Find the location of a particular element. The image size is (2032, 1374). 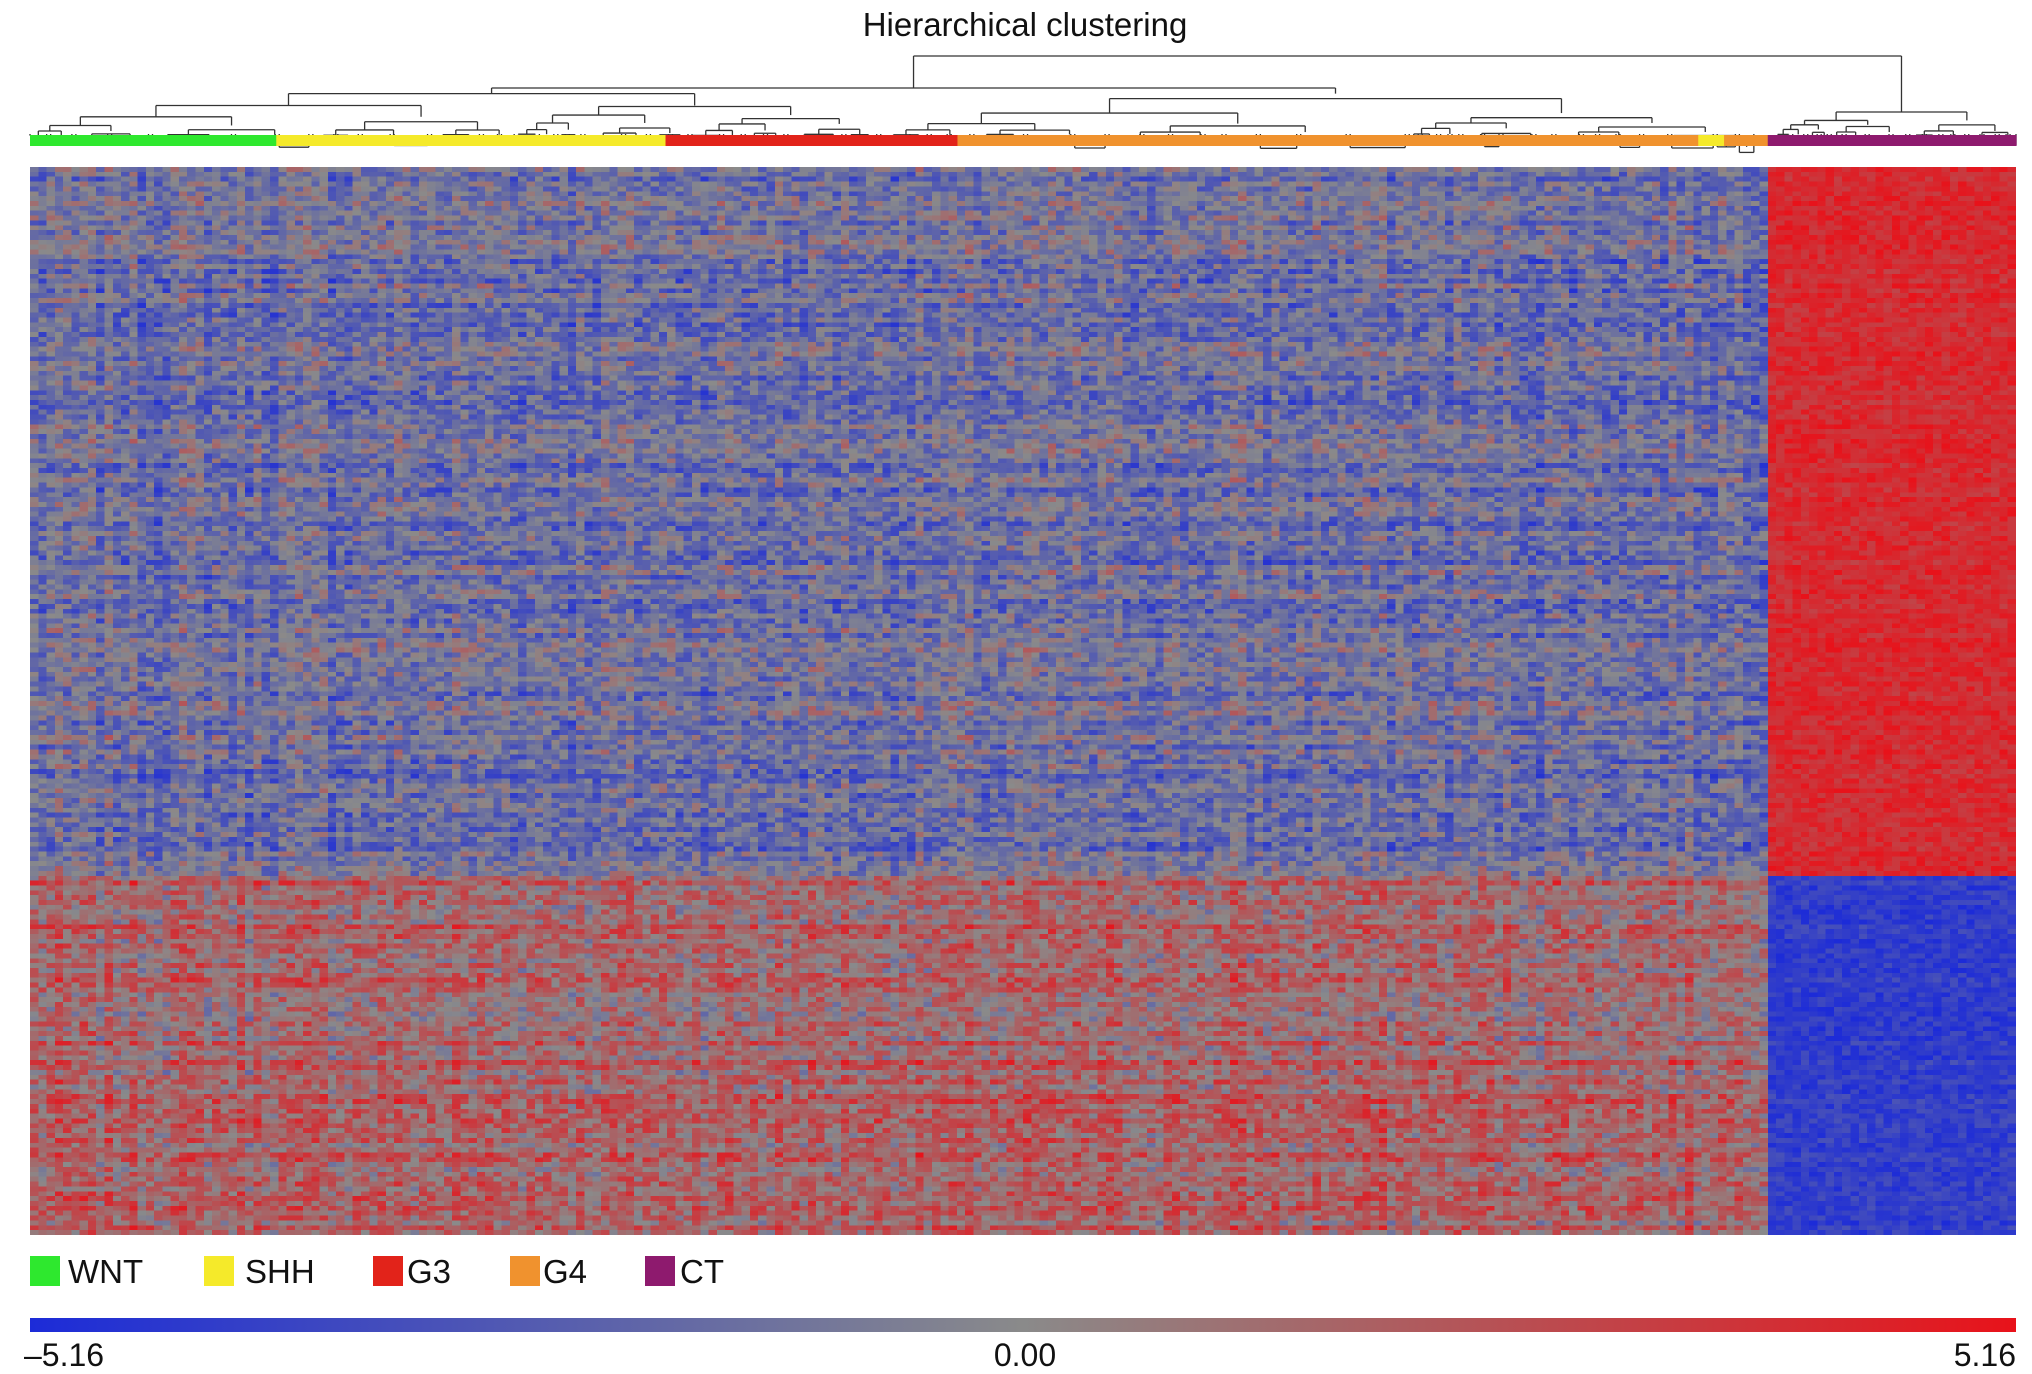

legend-item-g3: G3 is located at coordinates (412, 1271).